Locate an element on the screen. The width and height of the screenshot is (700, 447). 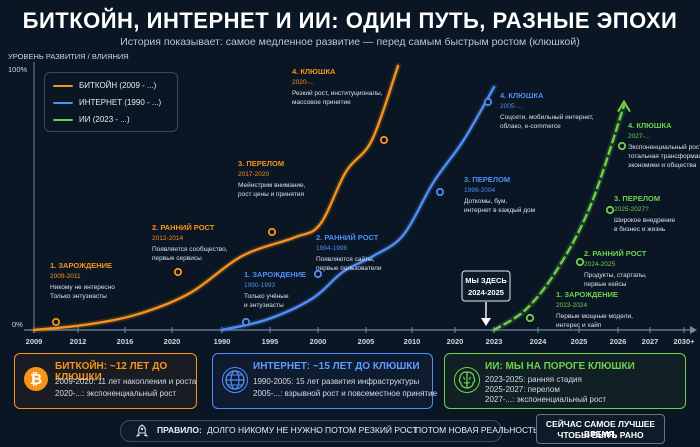
phase-text-ai: Экспоненциальный рост, is located at coordinates (664, 147).